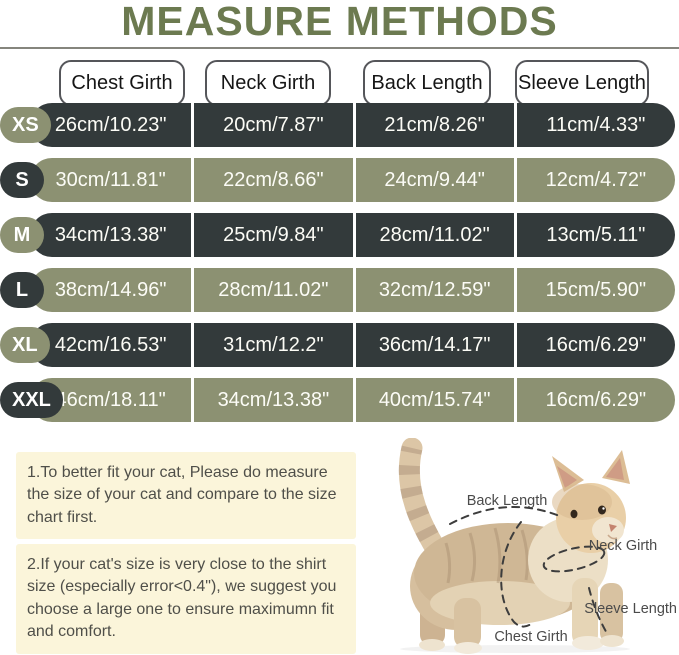 The width and height of the screenshot is (679, 655). Describe the element at coordinates (516, 574) in the screenshot. I see `chest-girth-line` at that location.